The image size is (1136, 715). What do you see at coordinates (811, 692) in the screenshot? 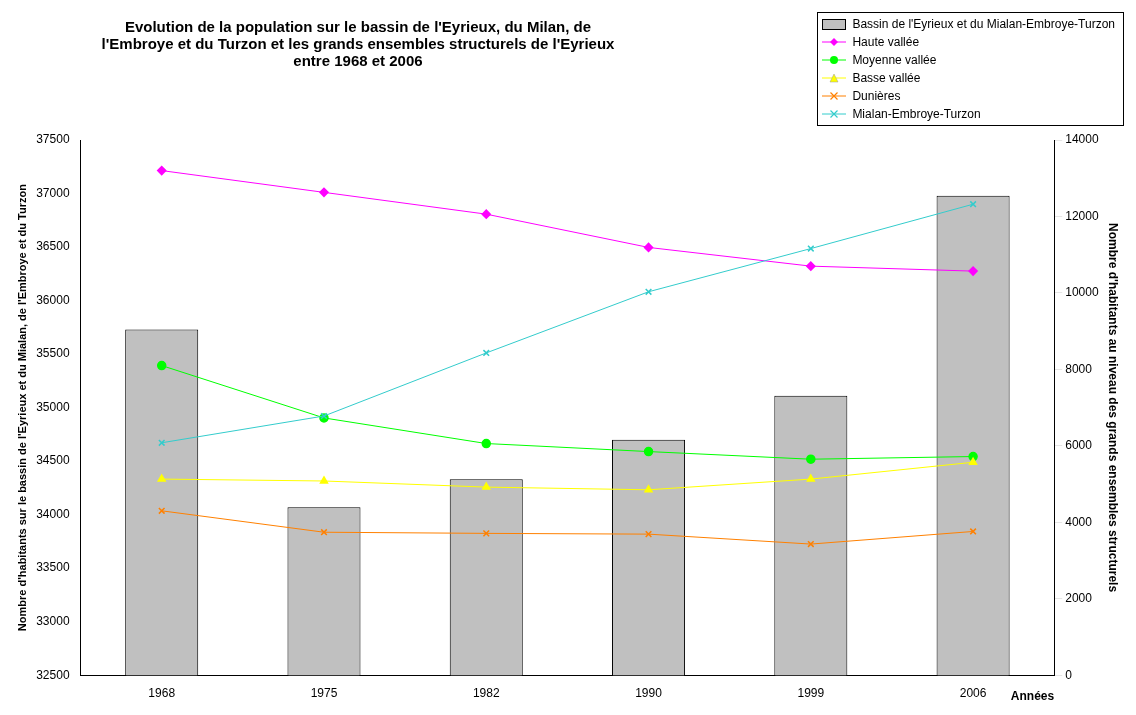
I see `x-tick-label: 1999` at bounding box center [811, 692].